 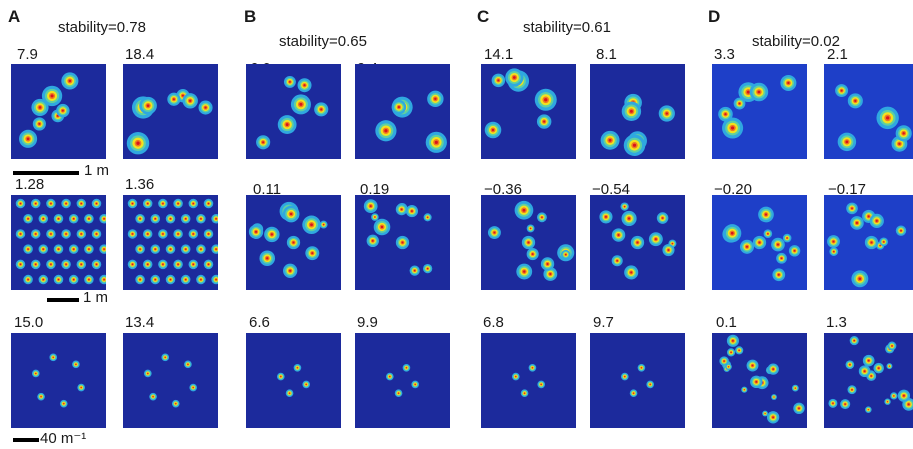 I want to click on fourier-value: 6.8, so click(x=493, y=322).